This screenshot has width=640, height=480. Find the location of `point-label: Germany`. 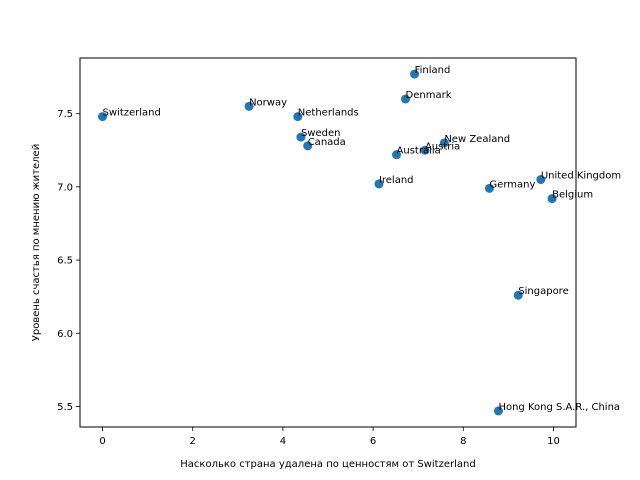

point-label: Germany is located at coordinates (512, 184).